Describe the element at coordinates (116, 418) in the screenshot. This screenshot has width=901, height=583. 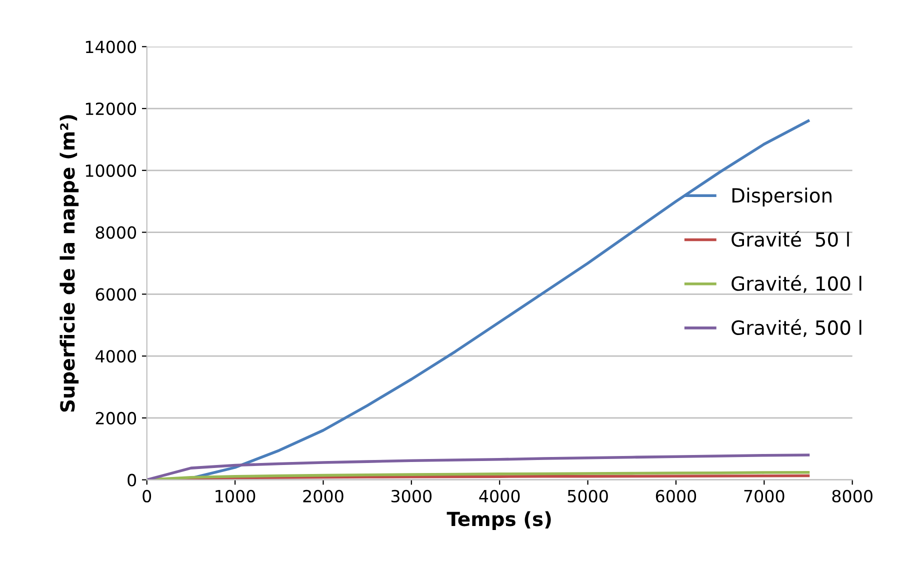
I see `y-tick-label: 2000` at that location.